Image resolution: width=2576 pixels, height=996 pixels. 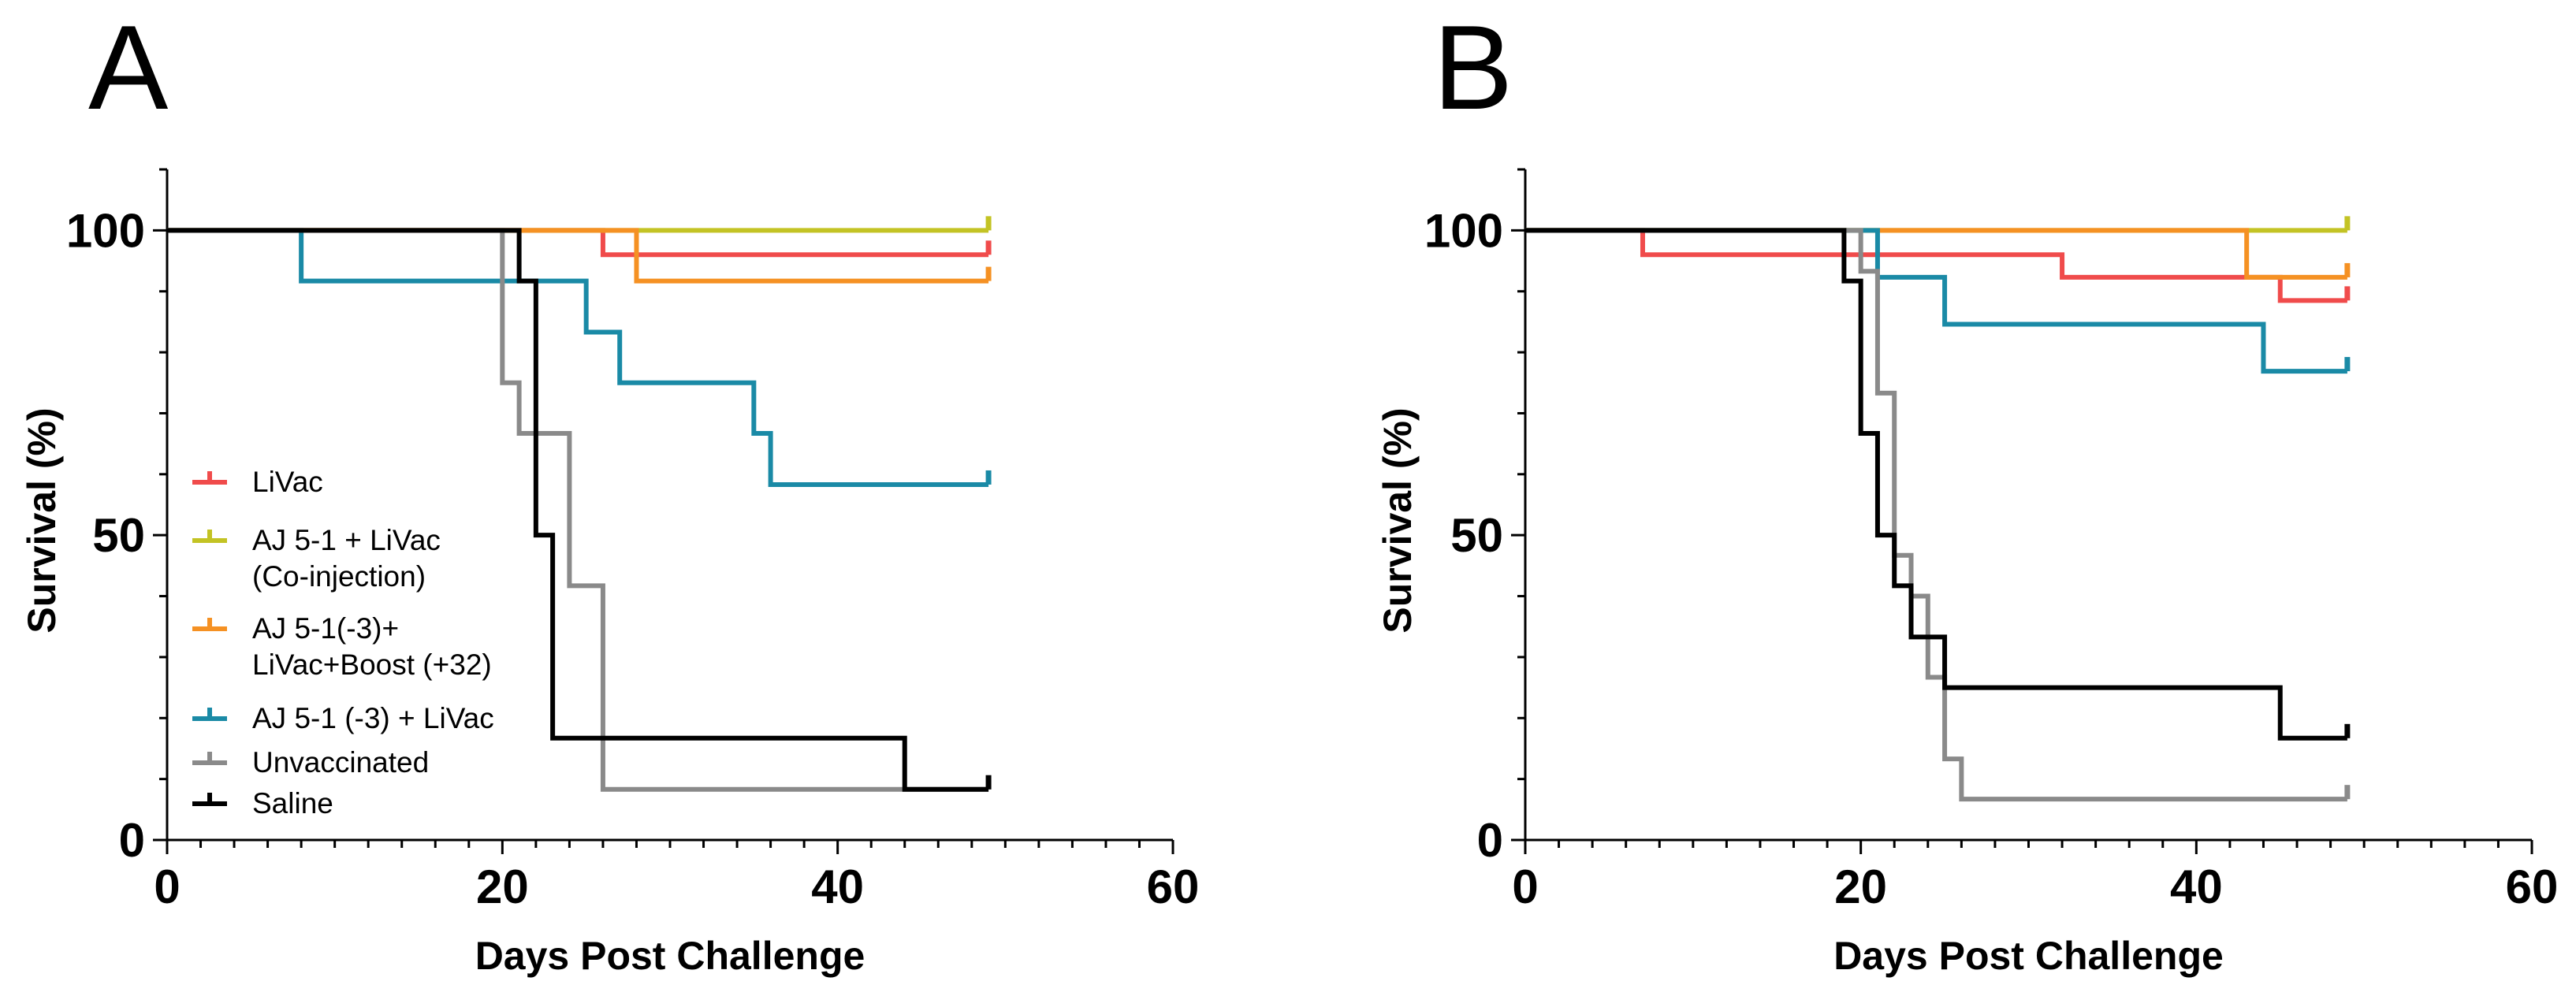 What do you see at coordinates (128, 68) in the screenshot?
I see `panel-letter: A` at bounding box center [128, 68].